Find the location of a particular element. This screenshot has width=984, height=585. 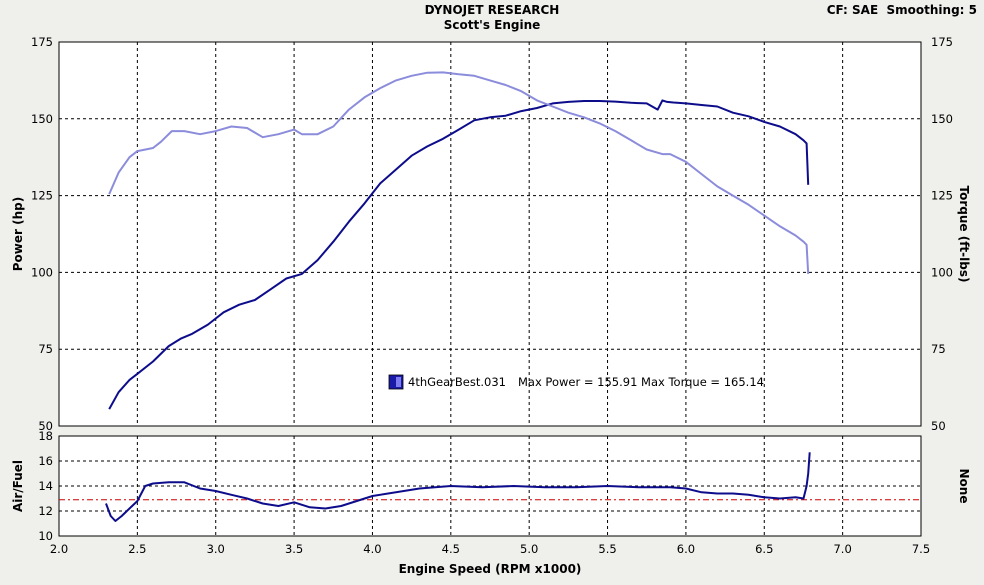

afr-tick-label: 14 is located at coordinates (45, 486).